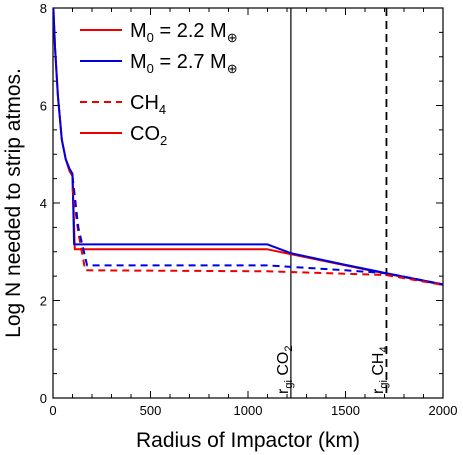 The height and width of the screenshot is (455, 463). I want to click on y-tick-label-3: 6, so click(43, 106).